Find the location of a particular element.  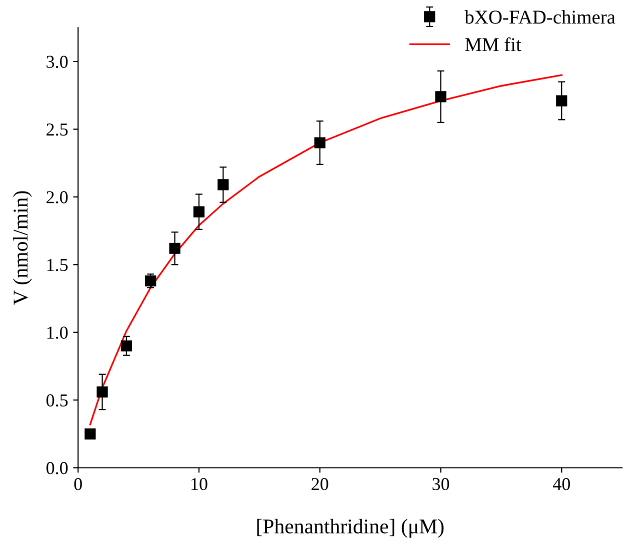

legend-label: MM fit is located at coordinates (493, 44).